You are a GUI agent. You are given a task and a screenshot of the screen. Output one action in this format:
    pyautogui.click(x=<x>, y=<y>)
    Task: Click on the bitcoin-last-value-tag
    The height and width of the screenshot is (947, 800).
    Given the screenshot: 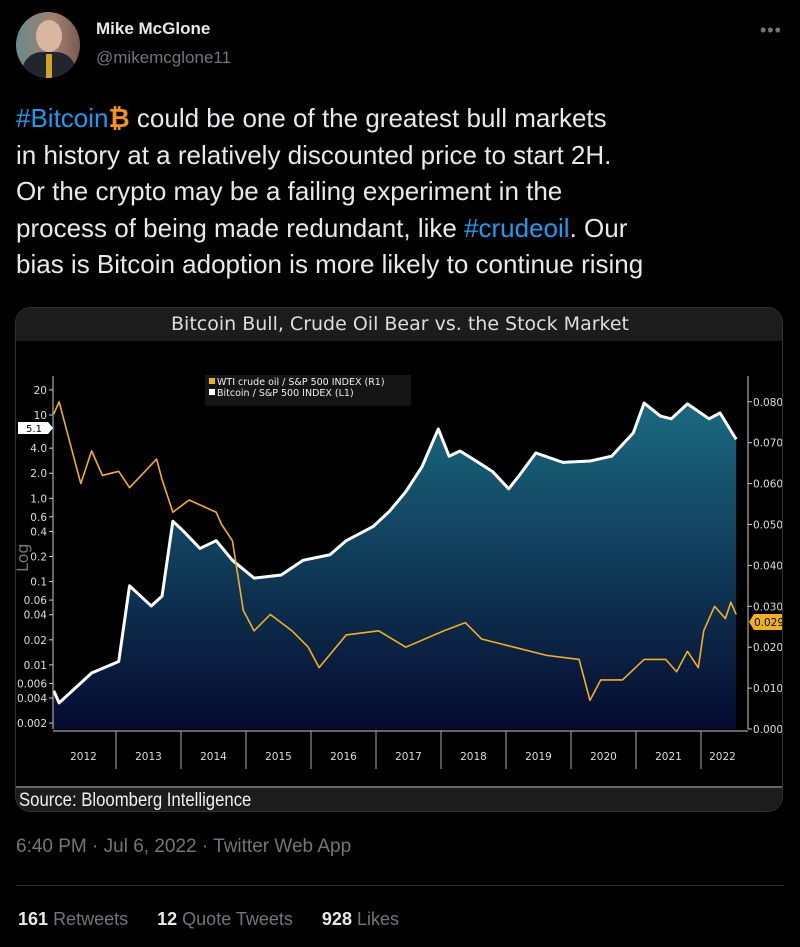 What is the action you would take?
    pyautogui.click(x=35, y=428)
    